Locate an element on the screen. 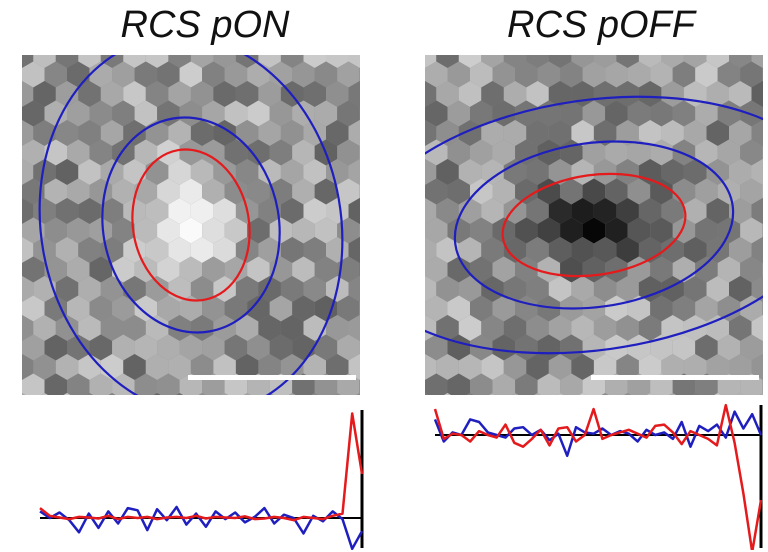 Image resolution: width=768 pixels, height=552 pixels. temporal-trace-pon is located at coordinates (201, 480).